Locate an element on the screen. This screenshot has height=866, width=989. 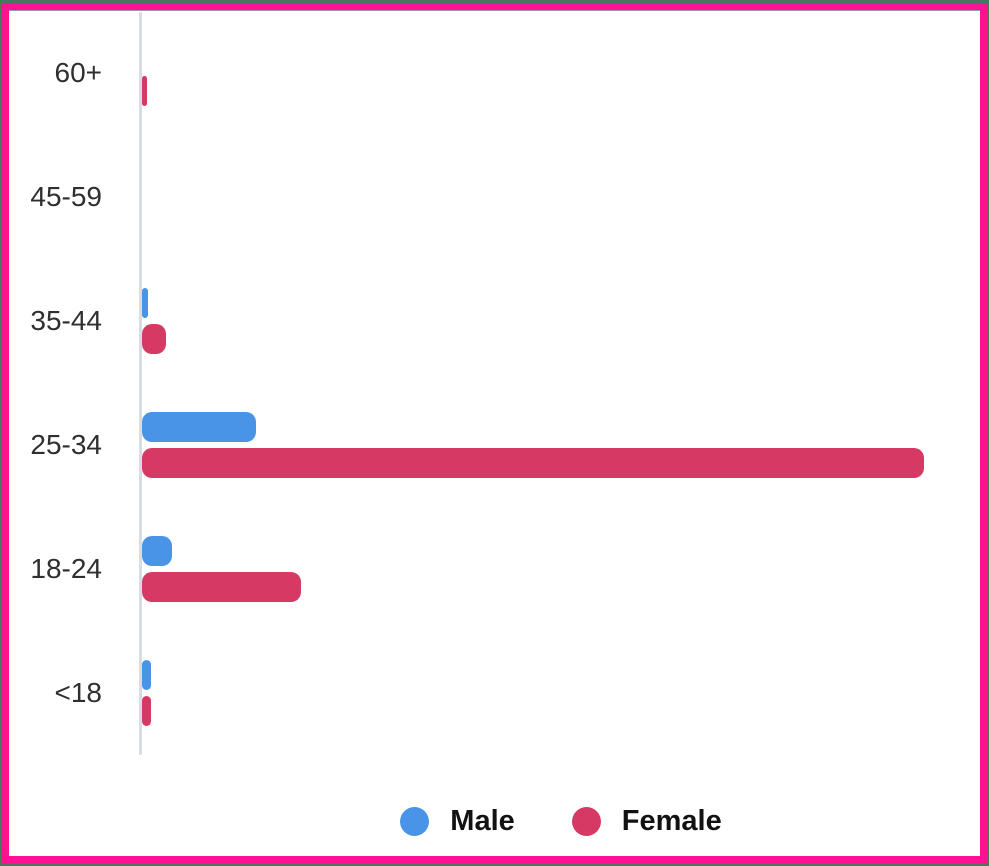
category-label-45-59: 45-59 is located at coordinates (66, 196).